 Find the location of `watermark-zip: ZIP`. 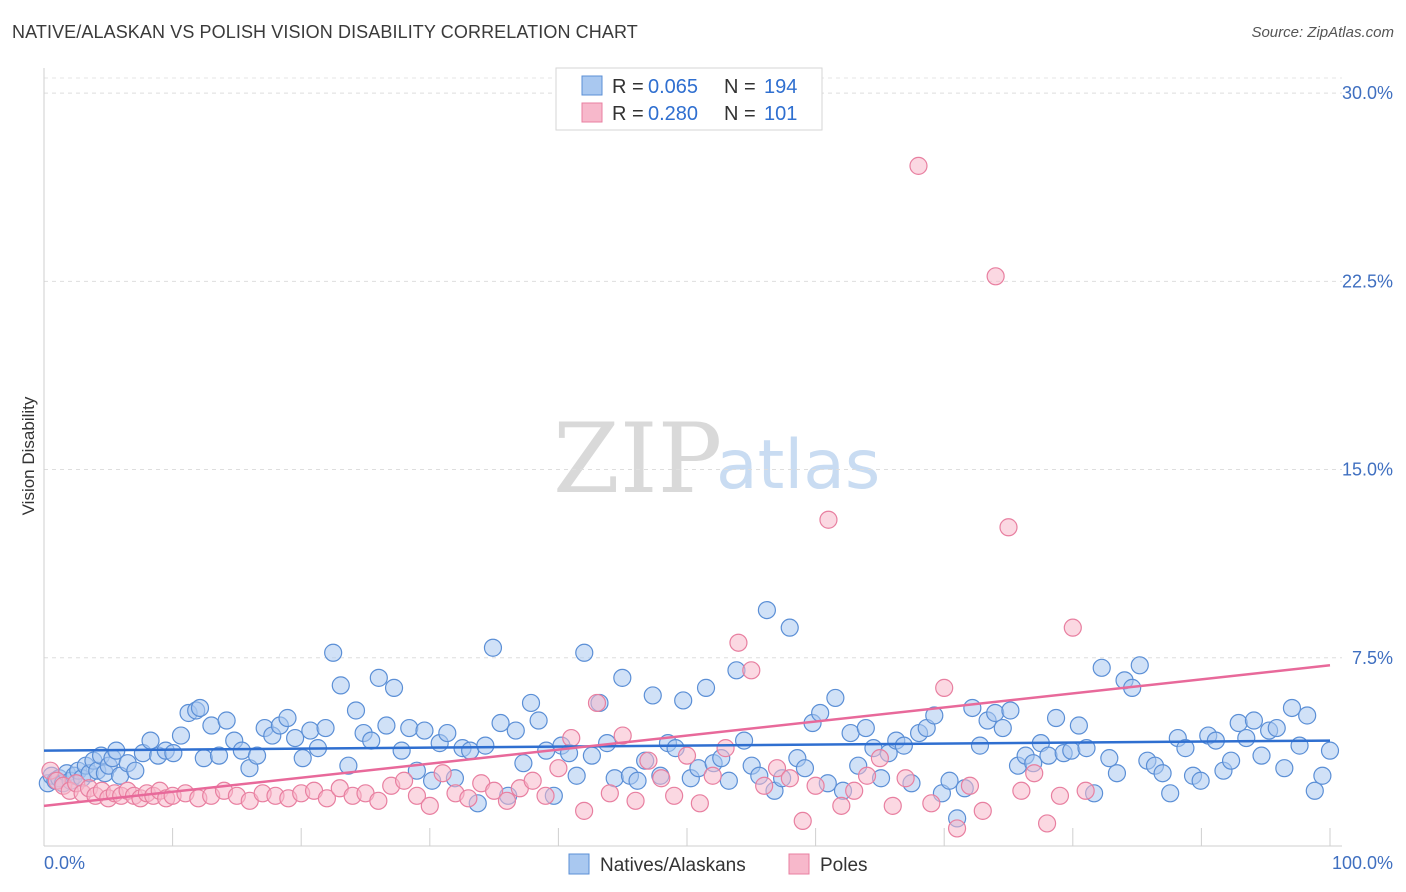

watermark-zip: ZIP is located at coordinates (637, 459).